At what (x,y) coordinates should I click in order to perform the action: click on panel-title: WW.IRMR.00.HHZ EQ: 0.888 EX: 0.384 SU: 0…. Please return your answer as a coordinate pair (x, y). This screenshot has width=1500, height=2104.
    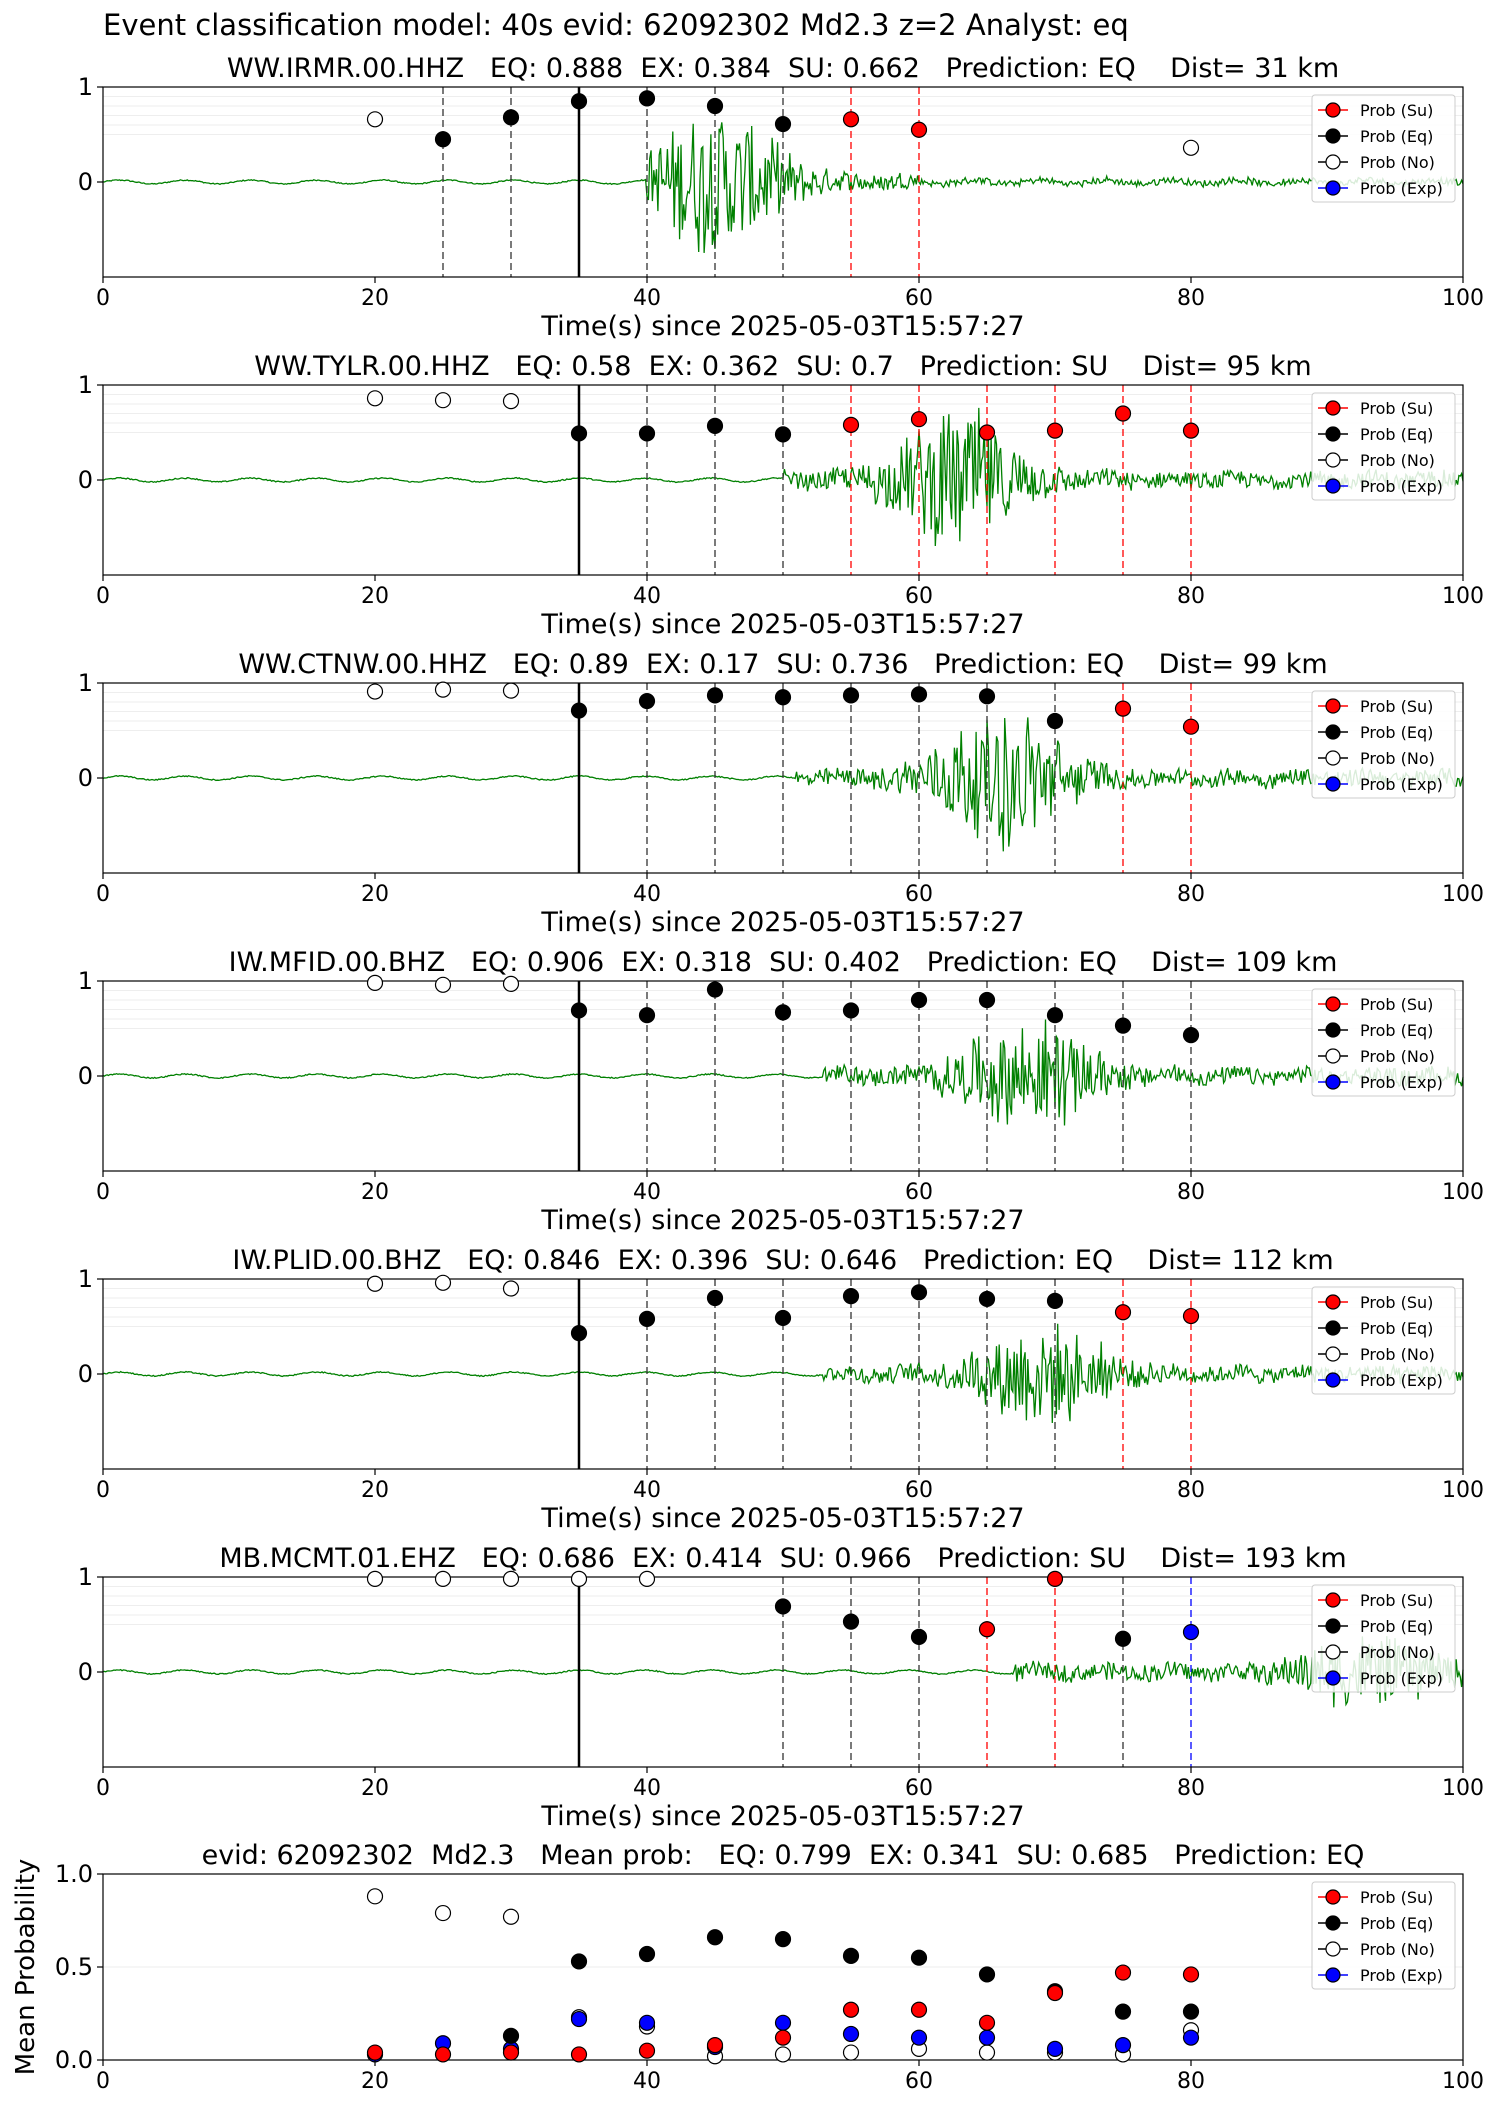
    Looking at the image, I should click on (783, 68).